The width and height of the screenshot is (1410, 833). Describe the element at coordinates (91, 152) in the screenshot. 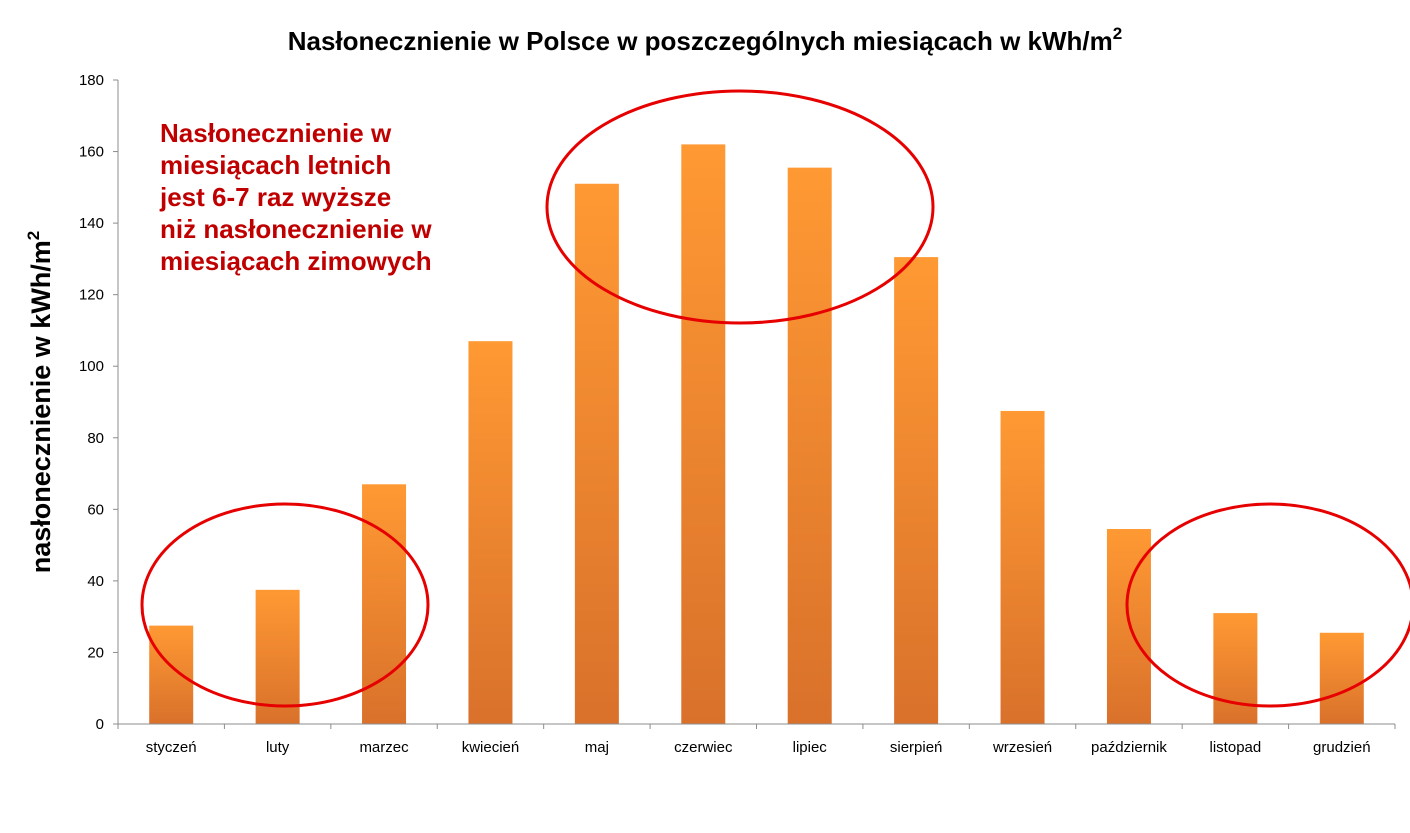

I see `y-tick-label: 160` at that location.